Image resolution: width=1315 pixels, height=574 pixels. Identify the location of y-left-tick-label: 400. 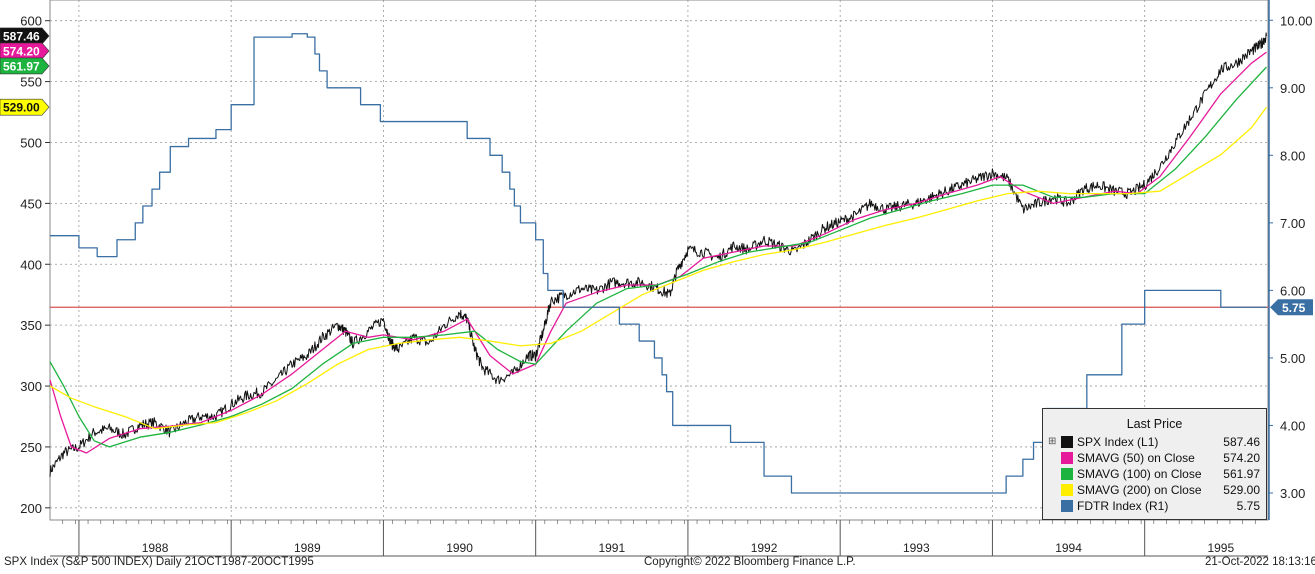
(31, 264).